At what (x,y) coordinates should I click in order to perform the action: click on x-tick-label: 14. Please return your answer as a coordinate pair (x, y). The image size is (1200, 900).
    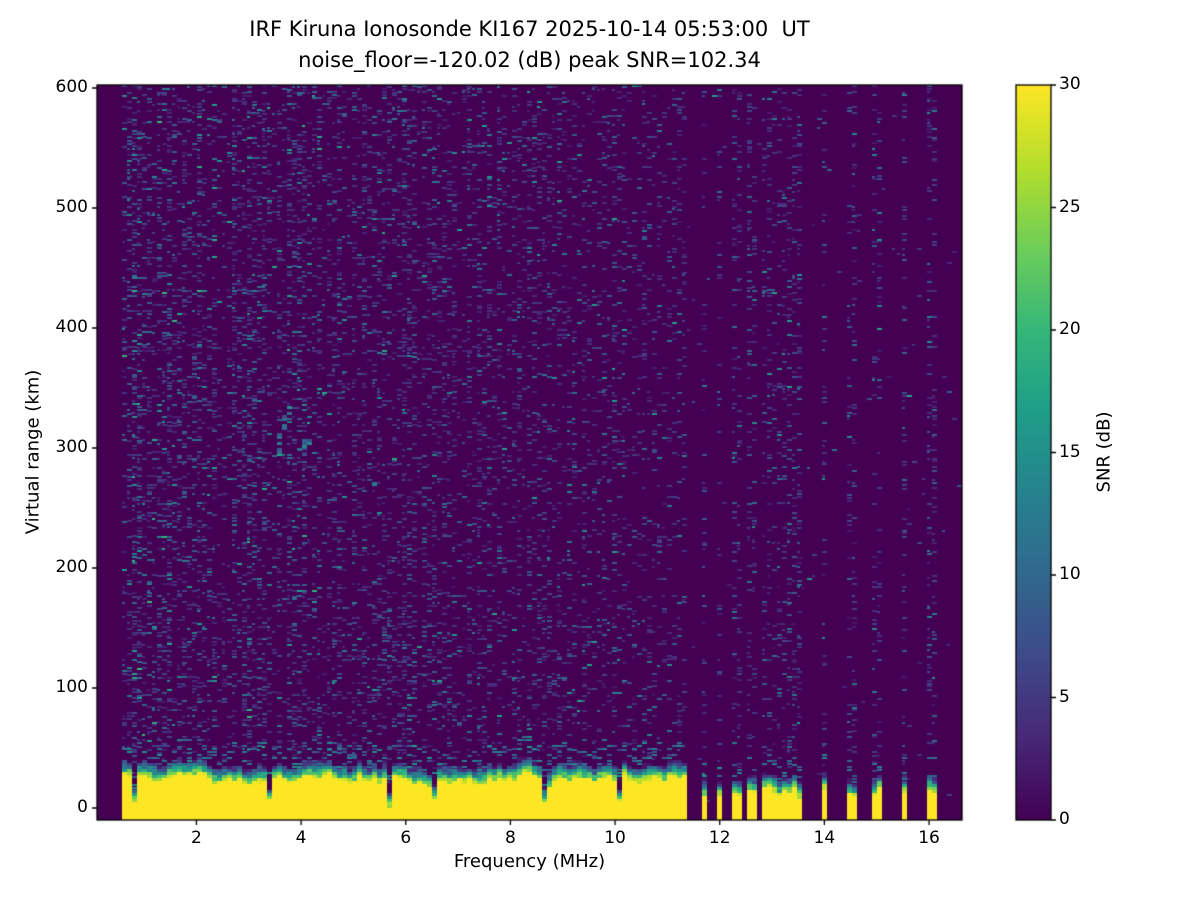
    Looking at the image, I should click on (824, 838).